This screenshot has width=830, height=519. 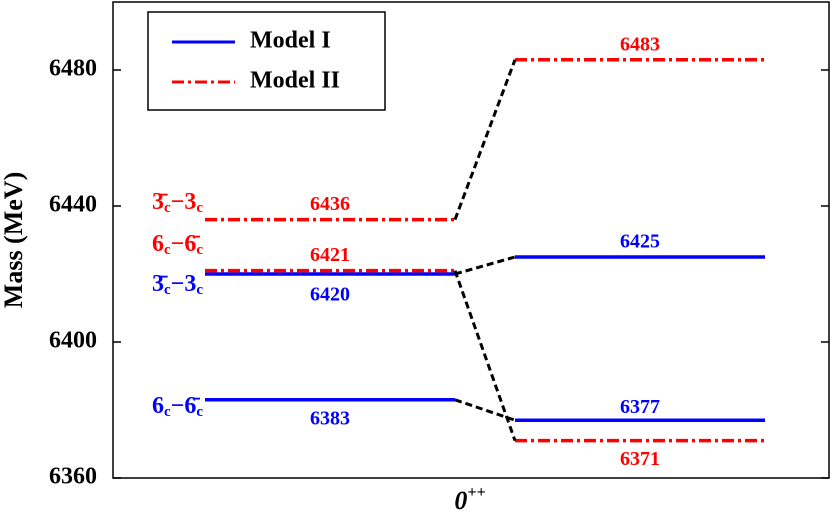 What do you see at coordinates (330, 418) in the screenshot?
I see `value-label: 6383` at bounding box center [330, 418].